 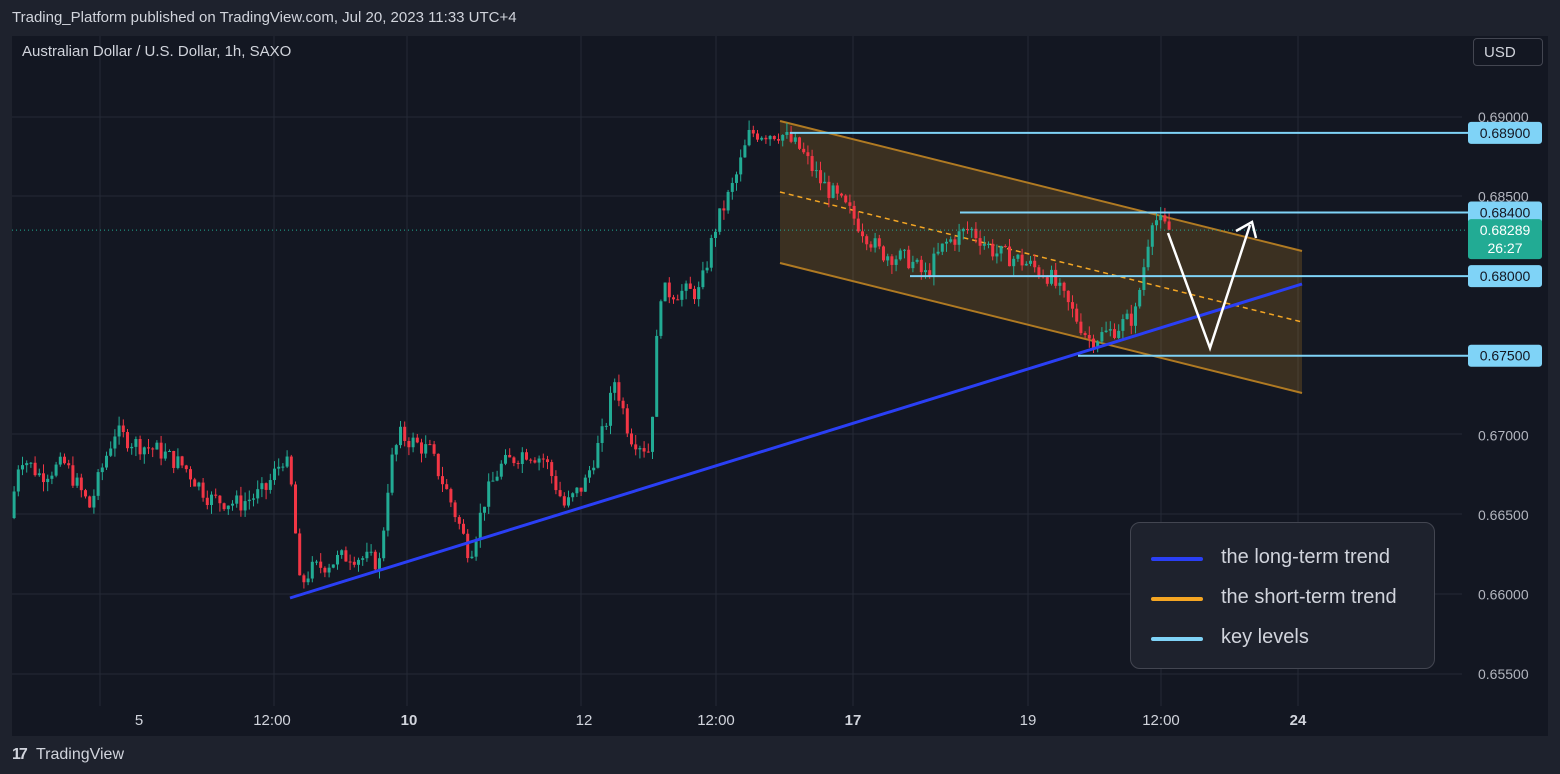 I want to click on channel-upper-line, so click(x=1041, y=186).